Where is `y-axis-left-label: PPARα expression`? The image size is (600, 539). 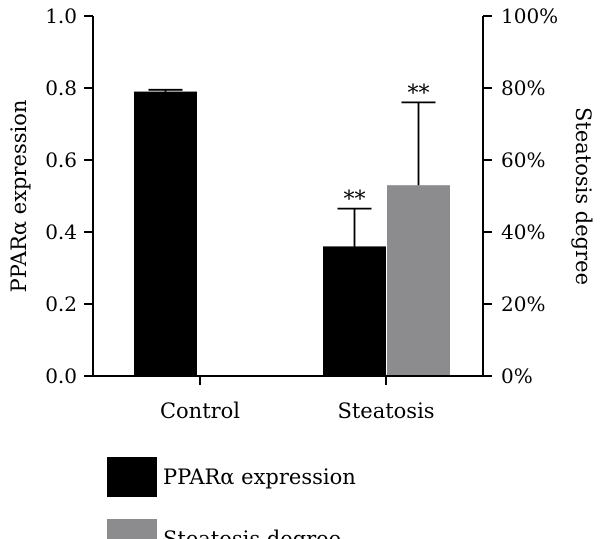
y-axis-left-label: PPARα expression is located at coordinates (19, 196).